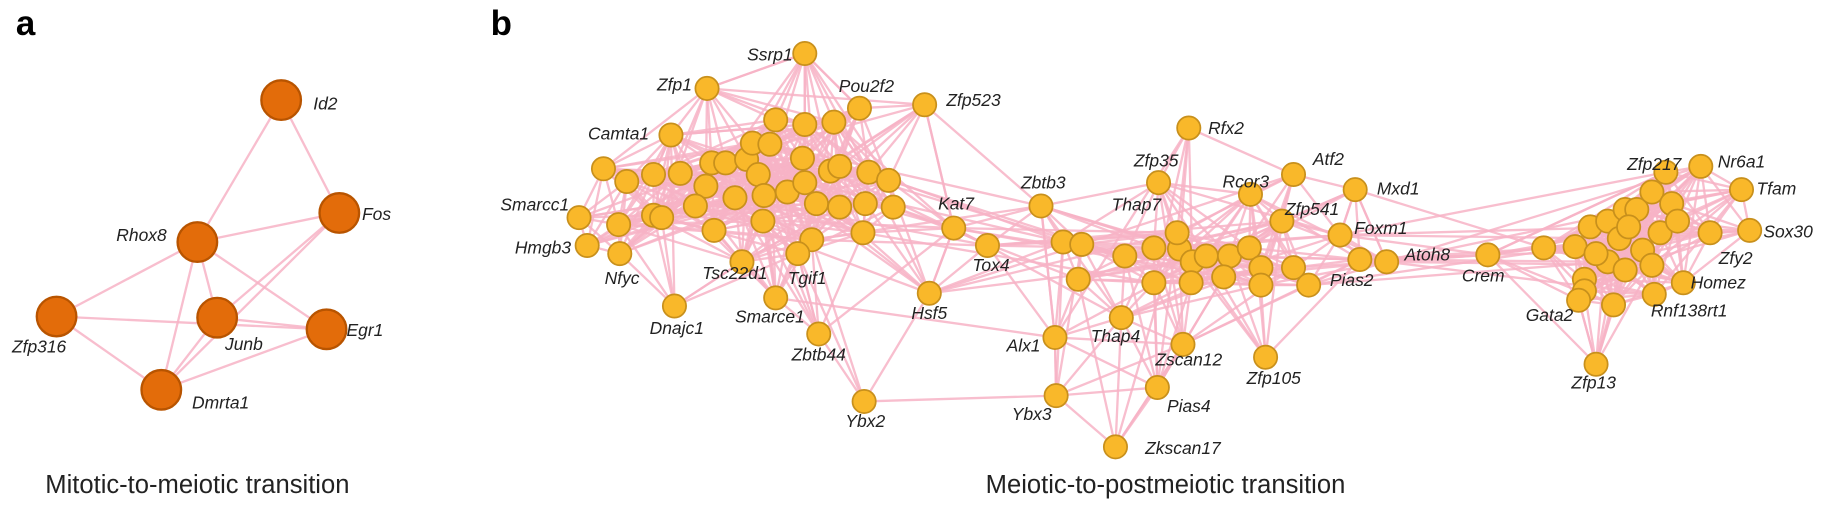  Describe the element at coordinates (1116, 336) in the screenshot. I see `node-label: Thap4` at that location.